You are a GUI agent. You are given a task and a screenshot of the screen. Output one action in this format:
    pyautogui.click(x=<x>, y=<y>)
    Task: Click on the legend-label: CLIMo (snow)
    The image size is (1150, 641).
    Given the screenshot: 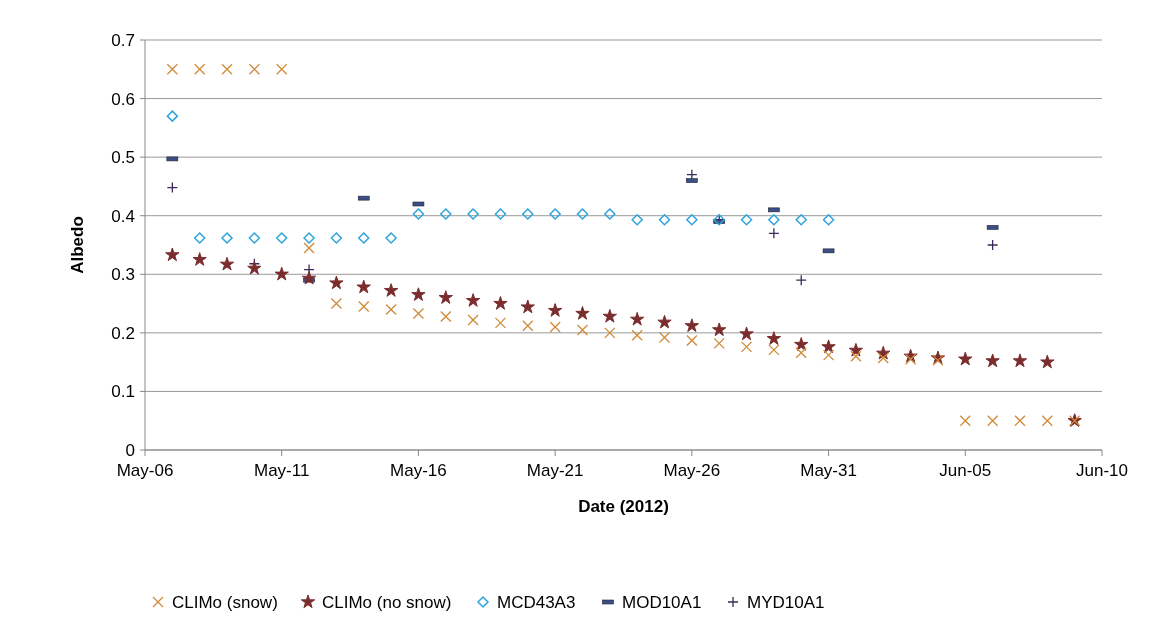 What is the action you would take?
    pyautogui.click(x=225, y=602)
    